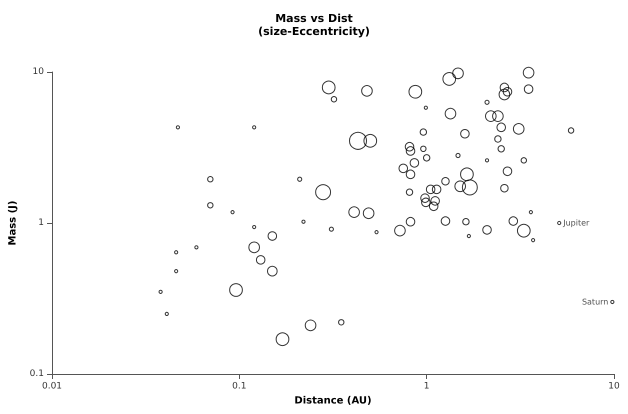  I want to click on y-tick-label: 10, so click(38, 72).